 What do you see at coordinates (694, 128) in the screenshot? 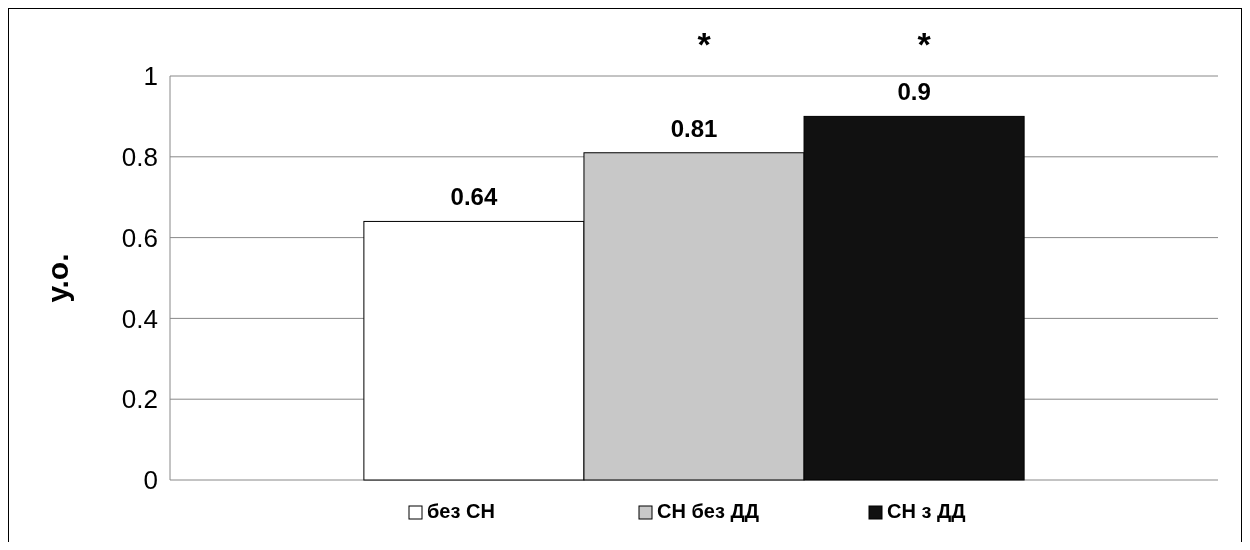
I see `data-label: 0.81` at bounding box center [694, 128].